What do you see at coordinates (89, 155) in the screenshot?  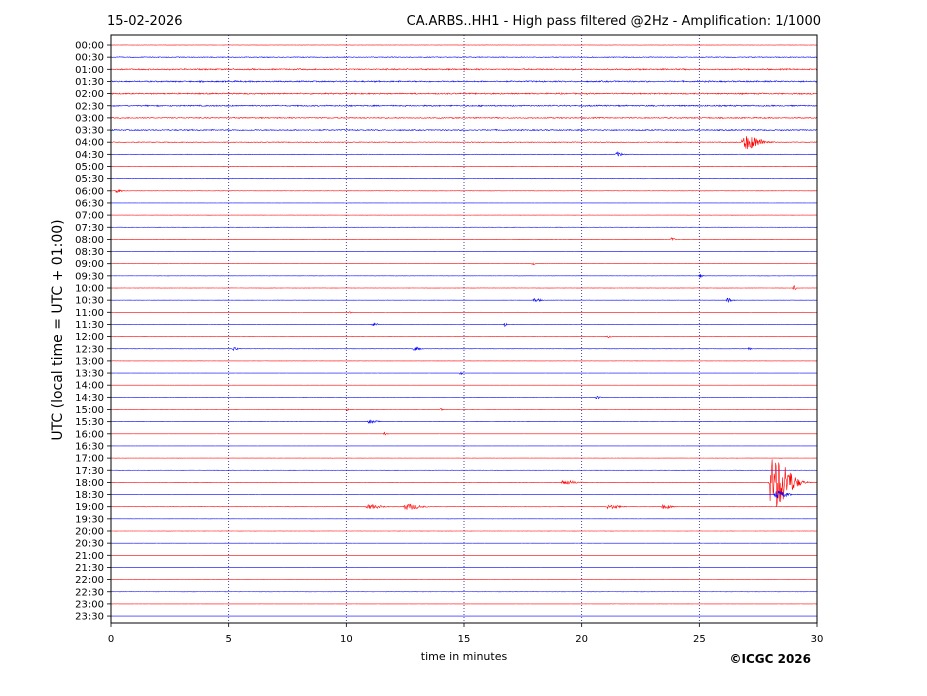 I see `y-tick-label: 04:30` at bounding box center [89, 155].